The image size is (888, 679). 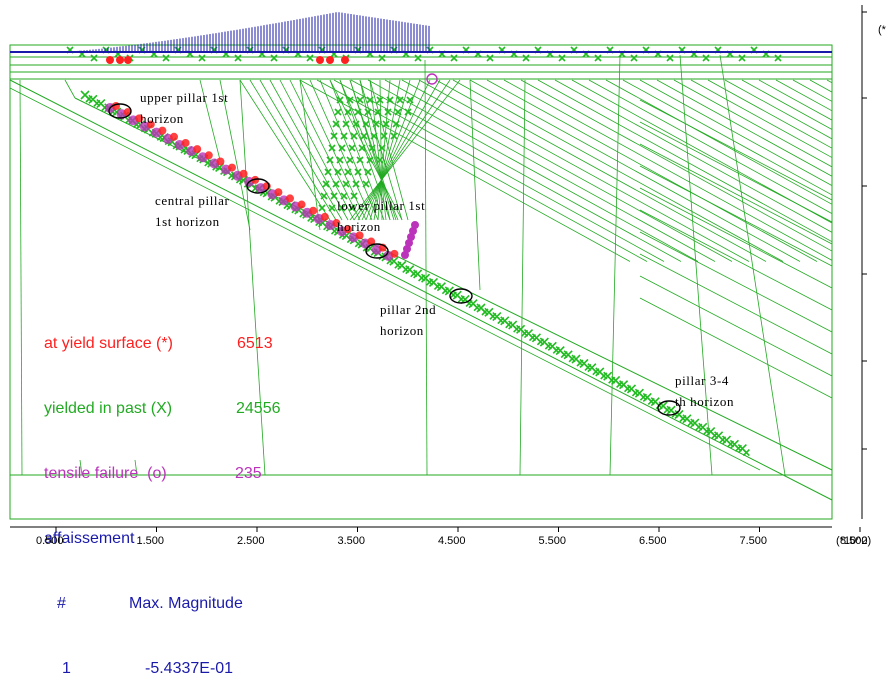 I want to click on x-tick-label: 2.500, so click(x=251, y=541).